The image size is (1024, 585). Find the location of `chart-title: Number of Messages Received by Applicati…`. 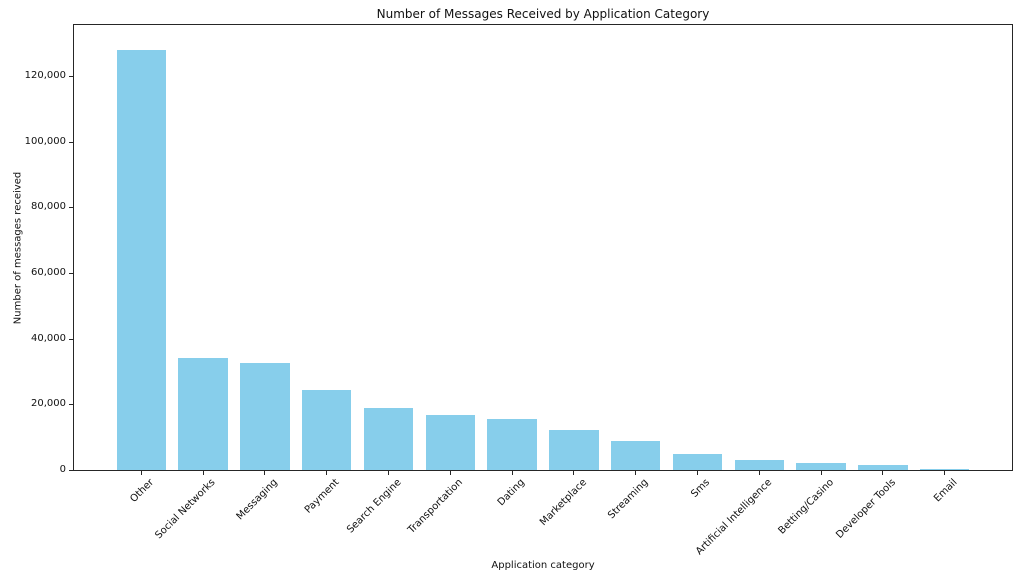

chart-title: Number of Messages Received by Applicati… is located at coordinates (543, 14).